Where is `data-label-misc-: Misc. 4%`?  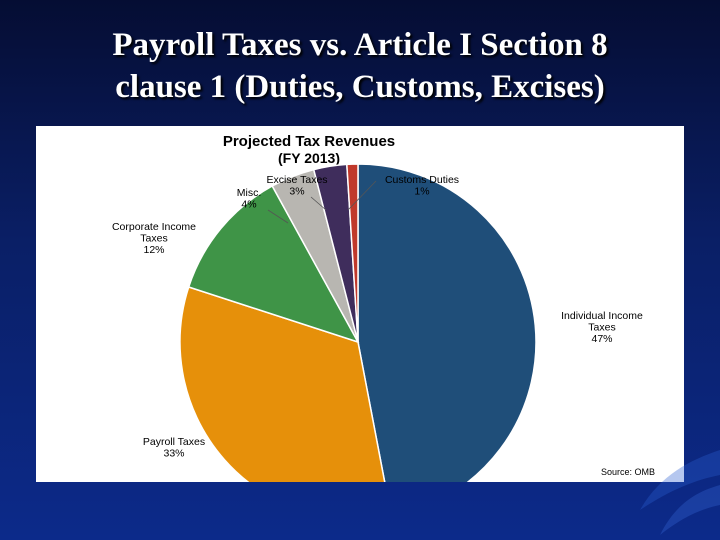 data-label-misc-: Misc. 4% is located at coordinates (249, 199).